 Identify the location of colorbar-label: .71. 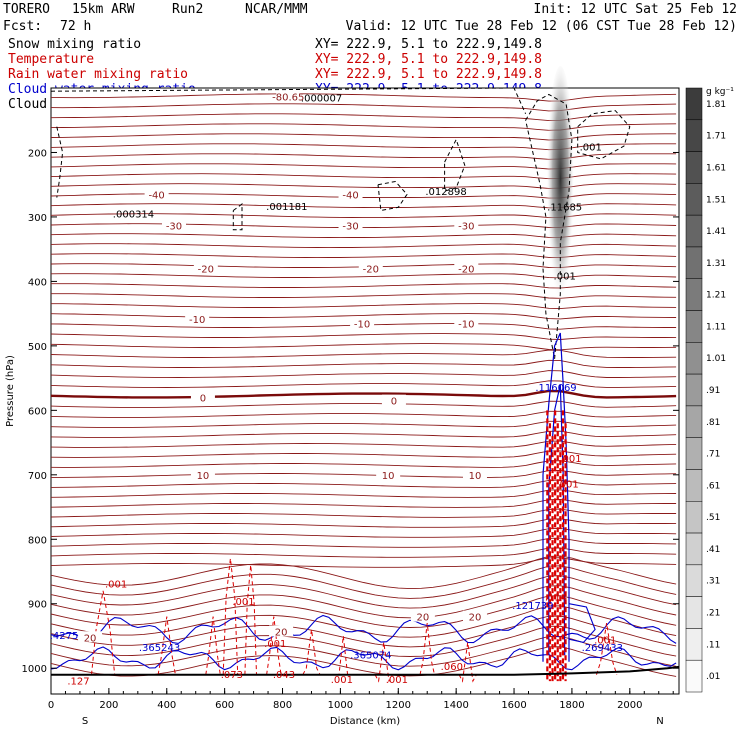
(713, 455).